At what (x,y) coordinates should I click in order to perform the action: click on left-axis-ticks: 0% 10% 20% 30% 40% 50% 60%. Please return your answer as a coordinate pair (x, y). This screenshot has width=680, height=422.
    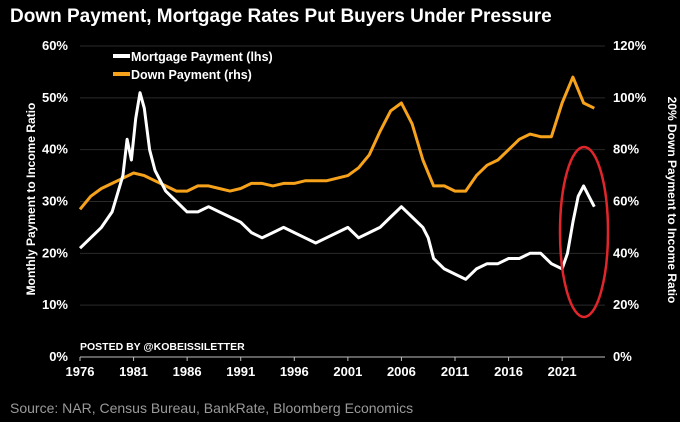
    Looking at the image, I should click on (55, 201).